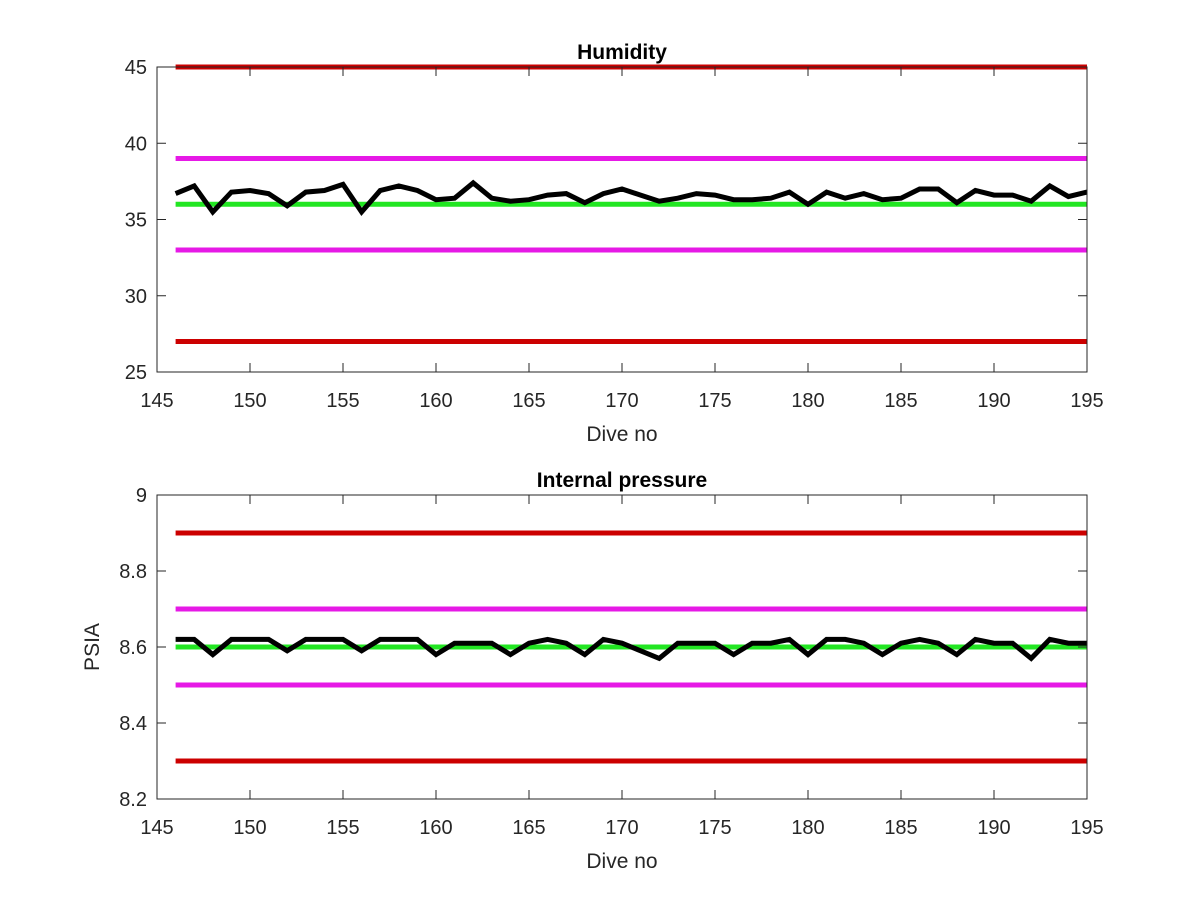  What do you see at coordinates (133, 724) in the screenshot?
I see `y-tick-label: 8.4` at bounding box center [133, 724].